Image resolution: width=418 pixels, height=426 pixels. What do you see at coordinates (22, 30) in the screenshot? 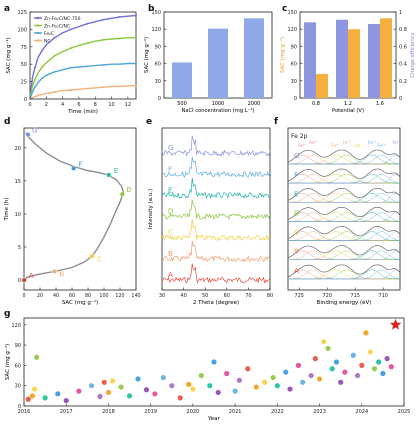
I see `y-tick-label: 100` at bounding box center [22, 30].